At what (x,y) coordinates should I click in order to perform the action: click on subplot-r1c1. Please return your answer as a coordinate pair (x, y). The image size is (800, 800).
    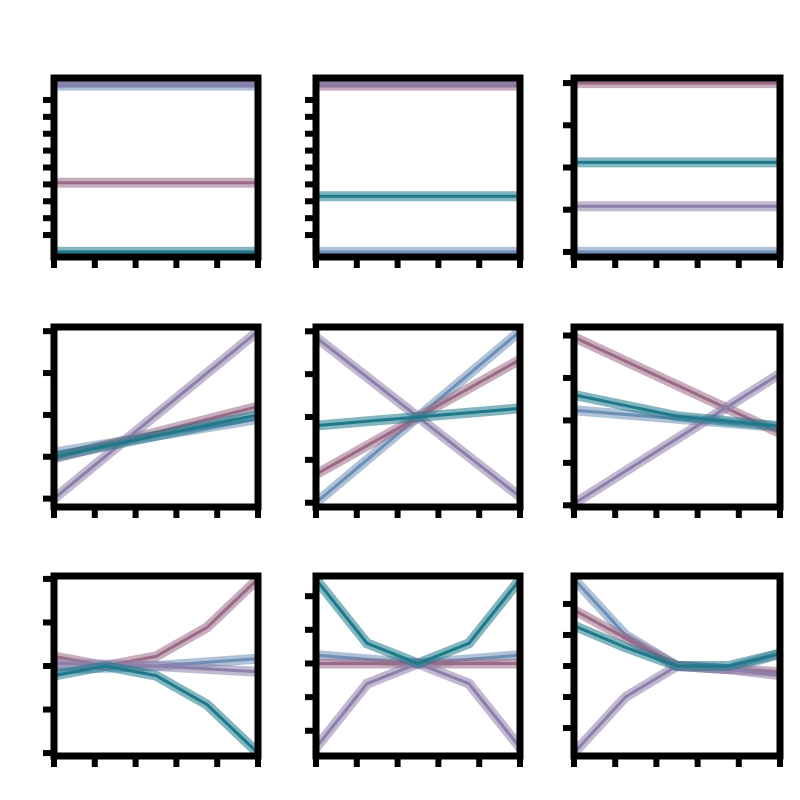
    Looking at the image, I should click on (414, 420).